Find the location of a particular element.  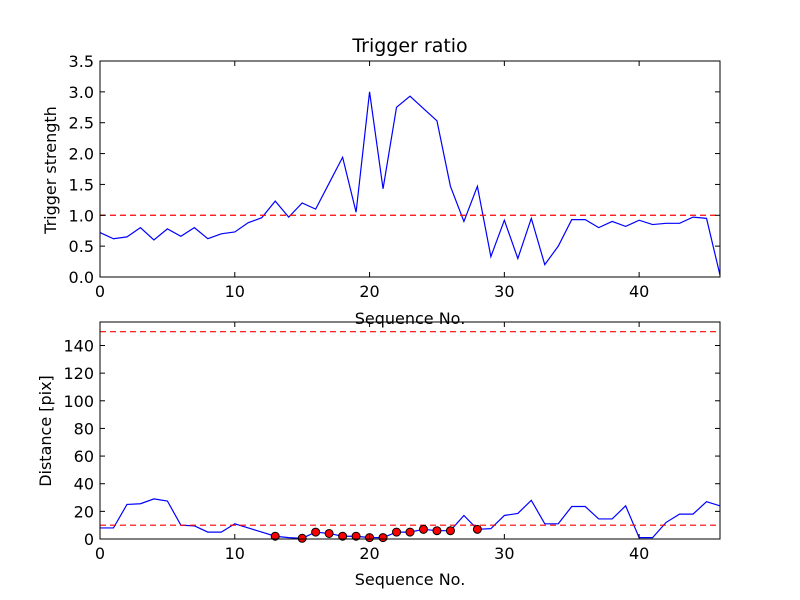

y-tick-label: 0 is located at coordinates (89, 539).